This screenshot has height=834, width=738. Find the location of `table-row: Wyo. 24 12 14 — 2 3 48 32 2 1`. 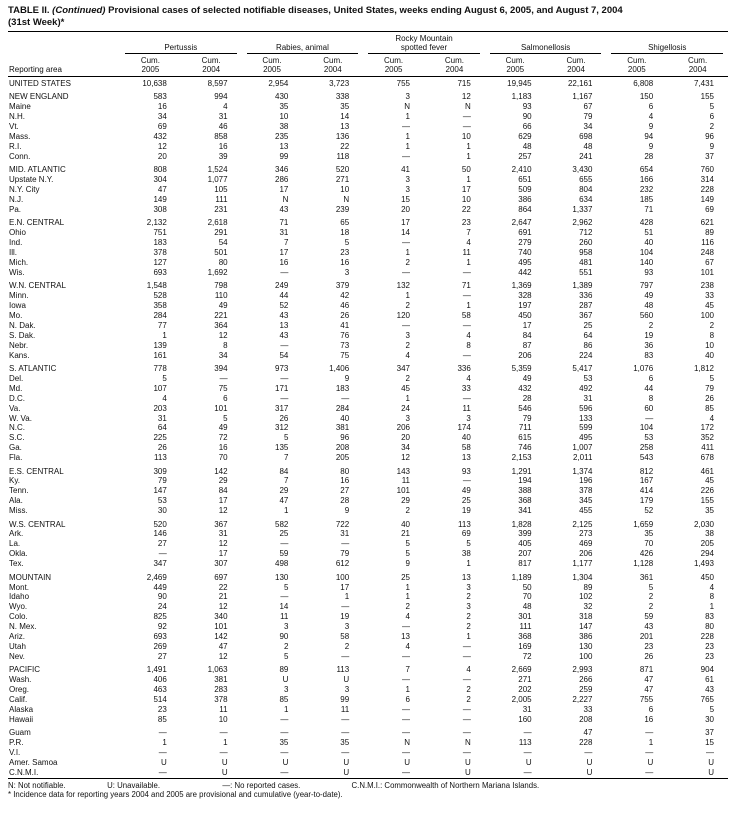

table-row: Wyo. 24 12 14 — 2 3 48 32 2 1 is located at coordinates (368, 607).